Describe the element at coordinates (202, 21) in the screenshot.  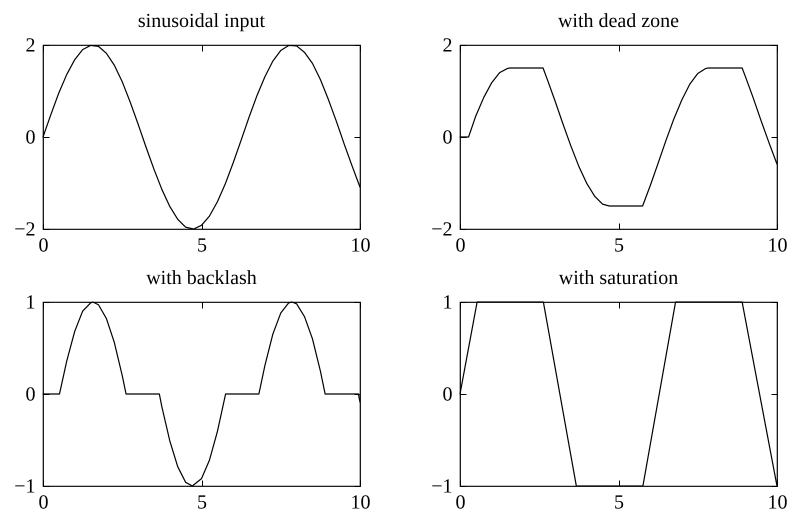
I see `chart-title: sinusoidal input` at that location.